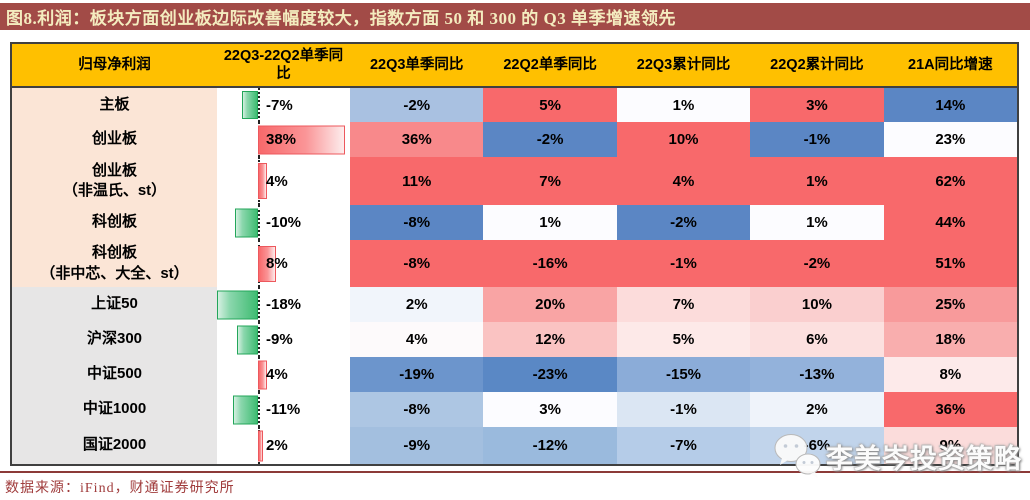 The height and width of the screenshot is (500, 1030). Describe the element at coordinates (550, 339) in the screenshot. I see `value-cell: 12%` at that location.